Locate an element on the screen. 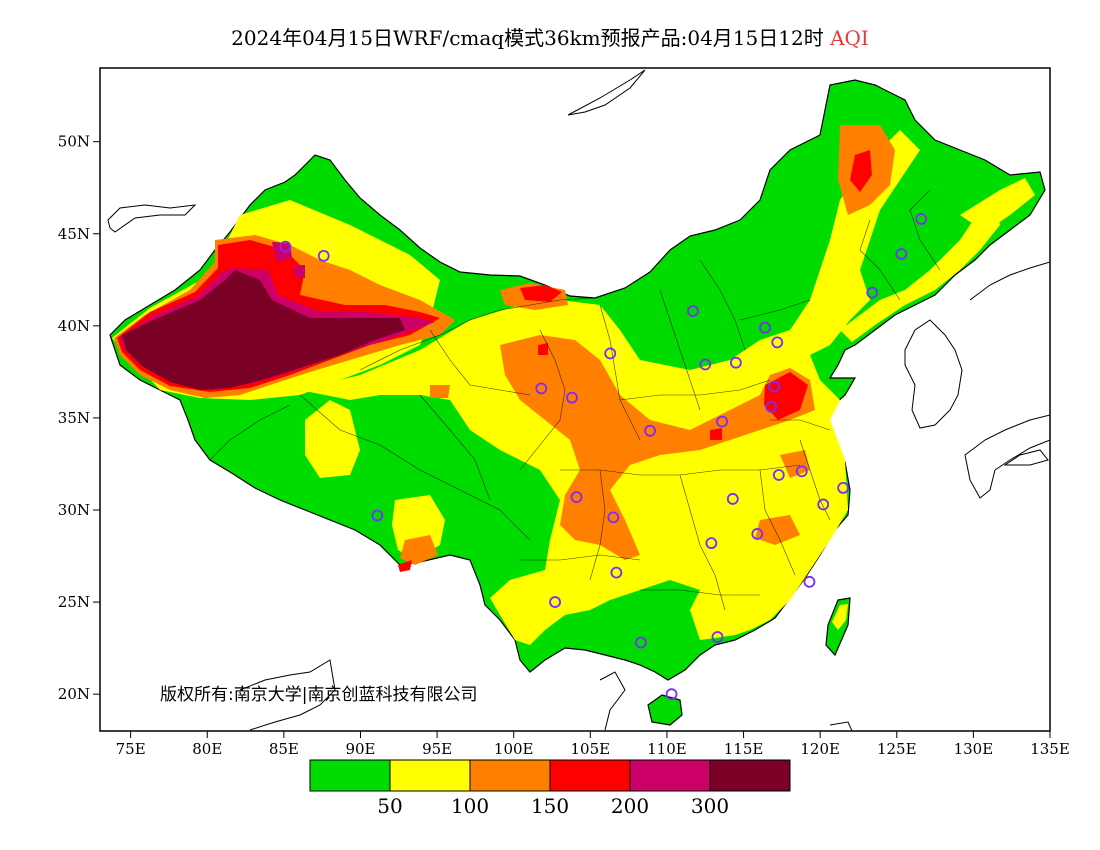 This screenshot has height=850, width=1100. lat-tick-label: 50N is located at coordinates (74, 142).